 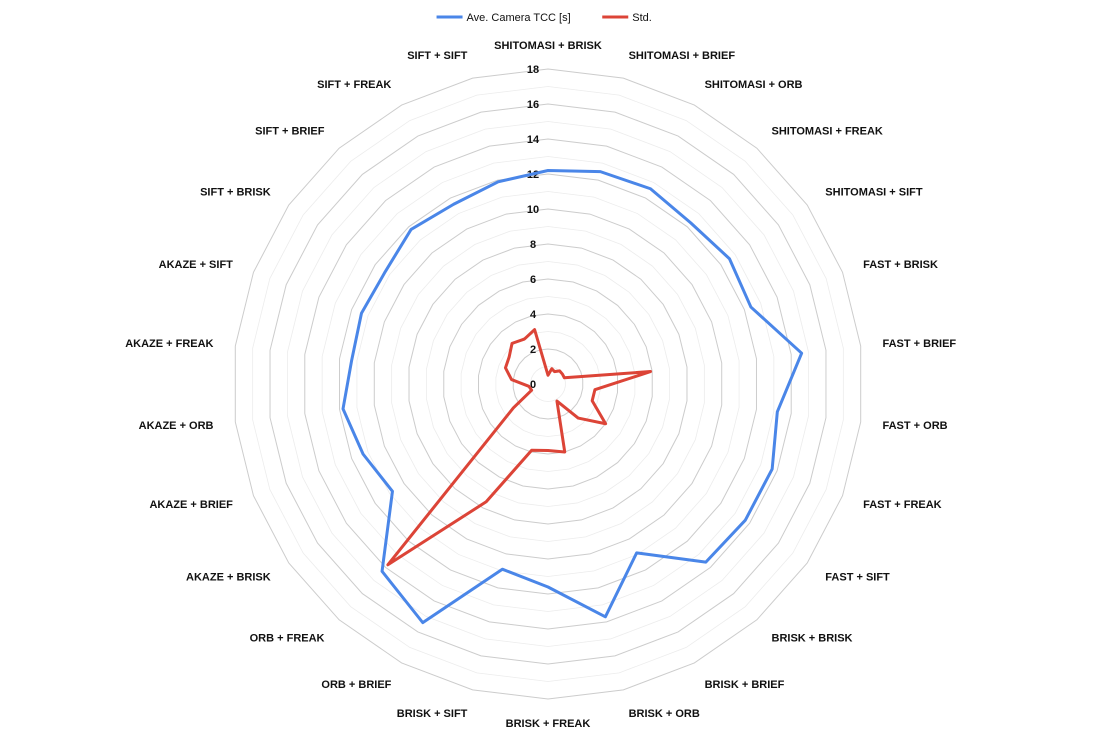 I want to click on category-label-fast-freak: FAST + FREAK, so click(x=902, y=505).